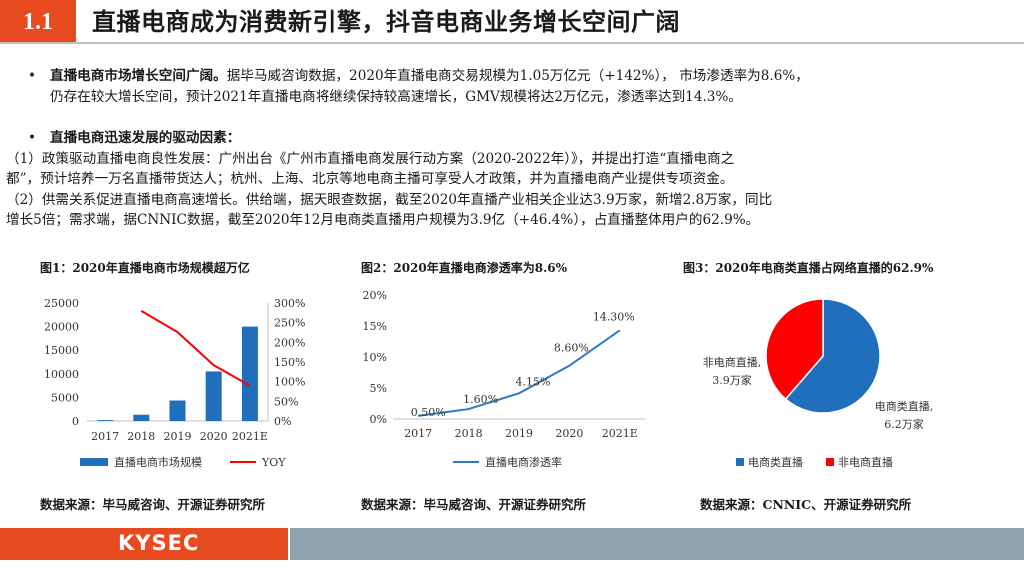 The width and height of the screenshot is (1024, 576). What do you see at coordinates (378, 419) in the screenshot?
I see `y-tick-label: 0%` at bounding box center [378, 419].